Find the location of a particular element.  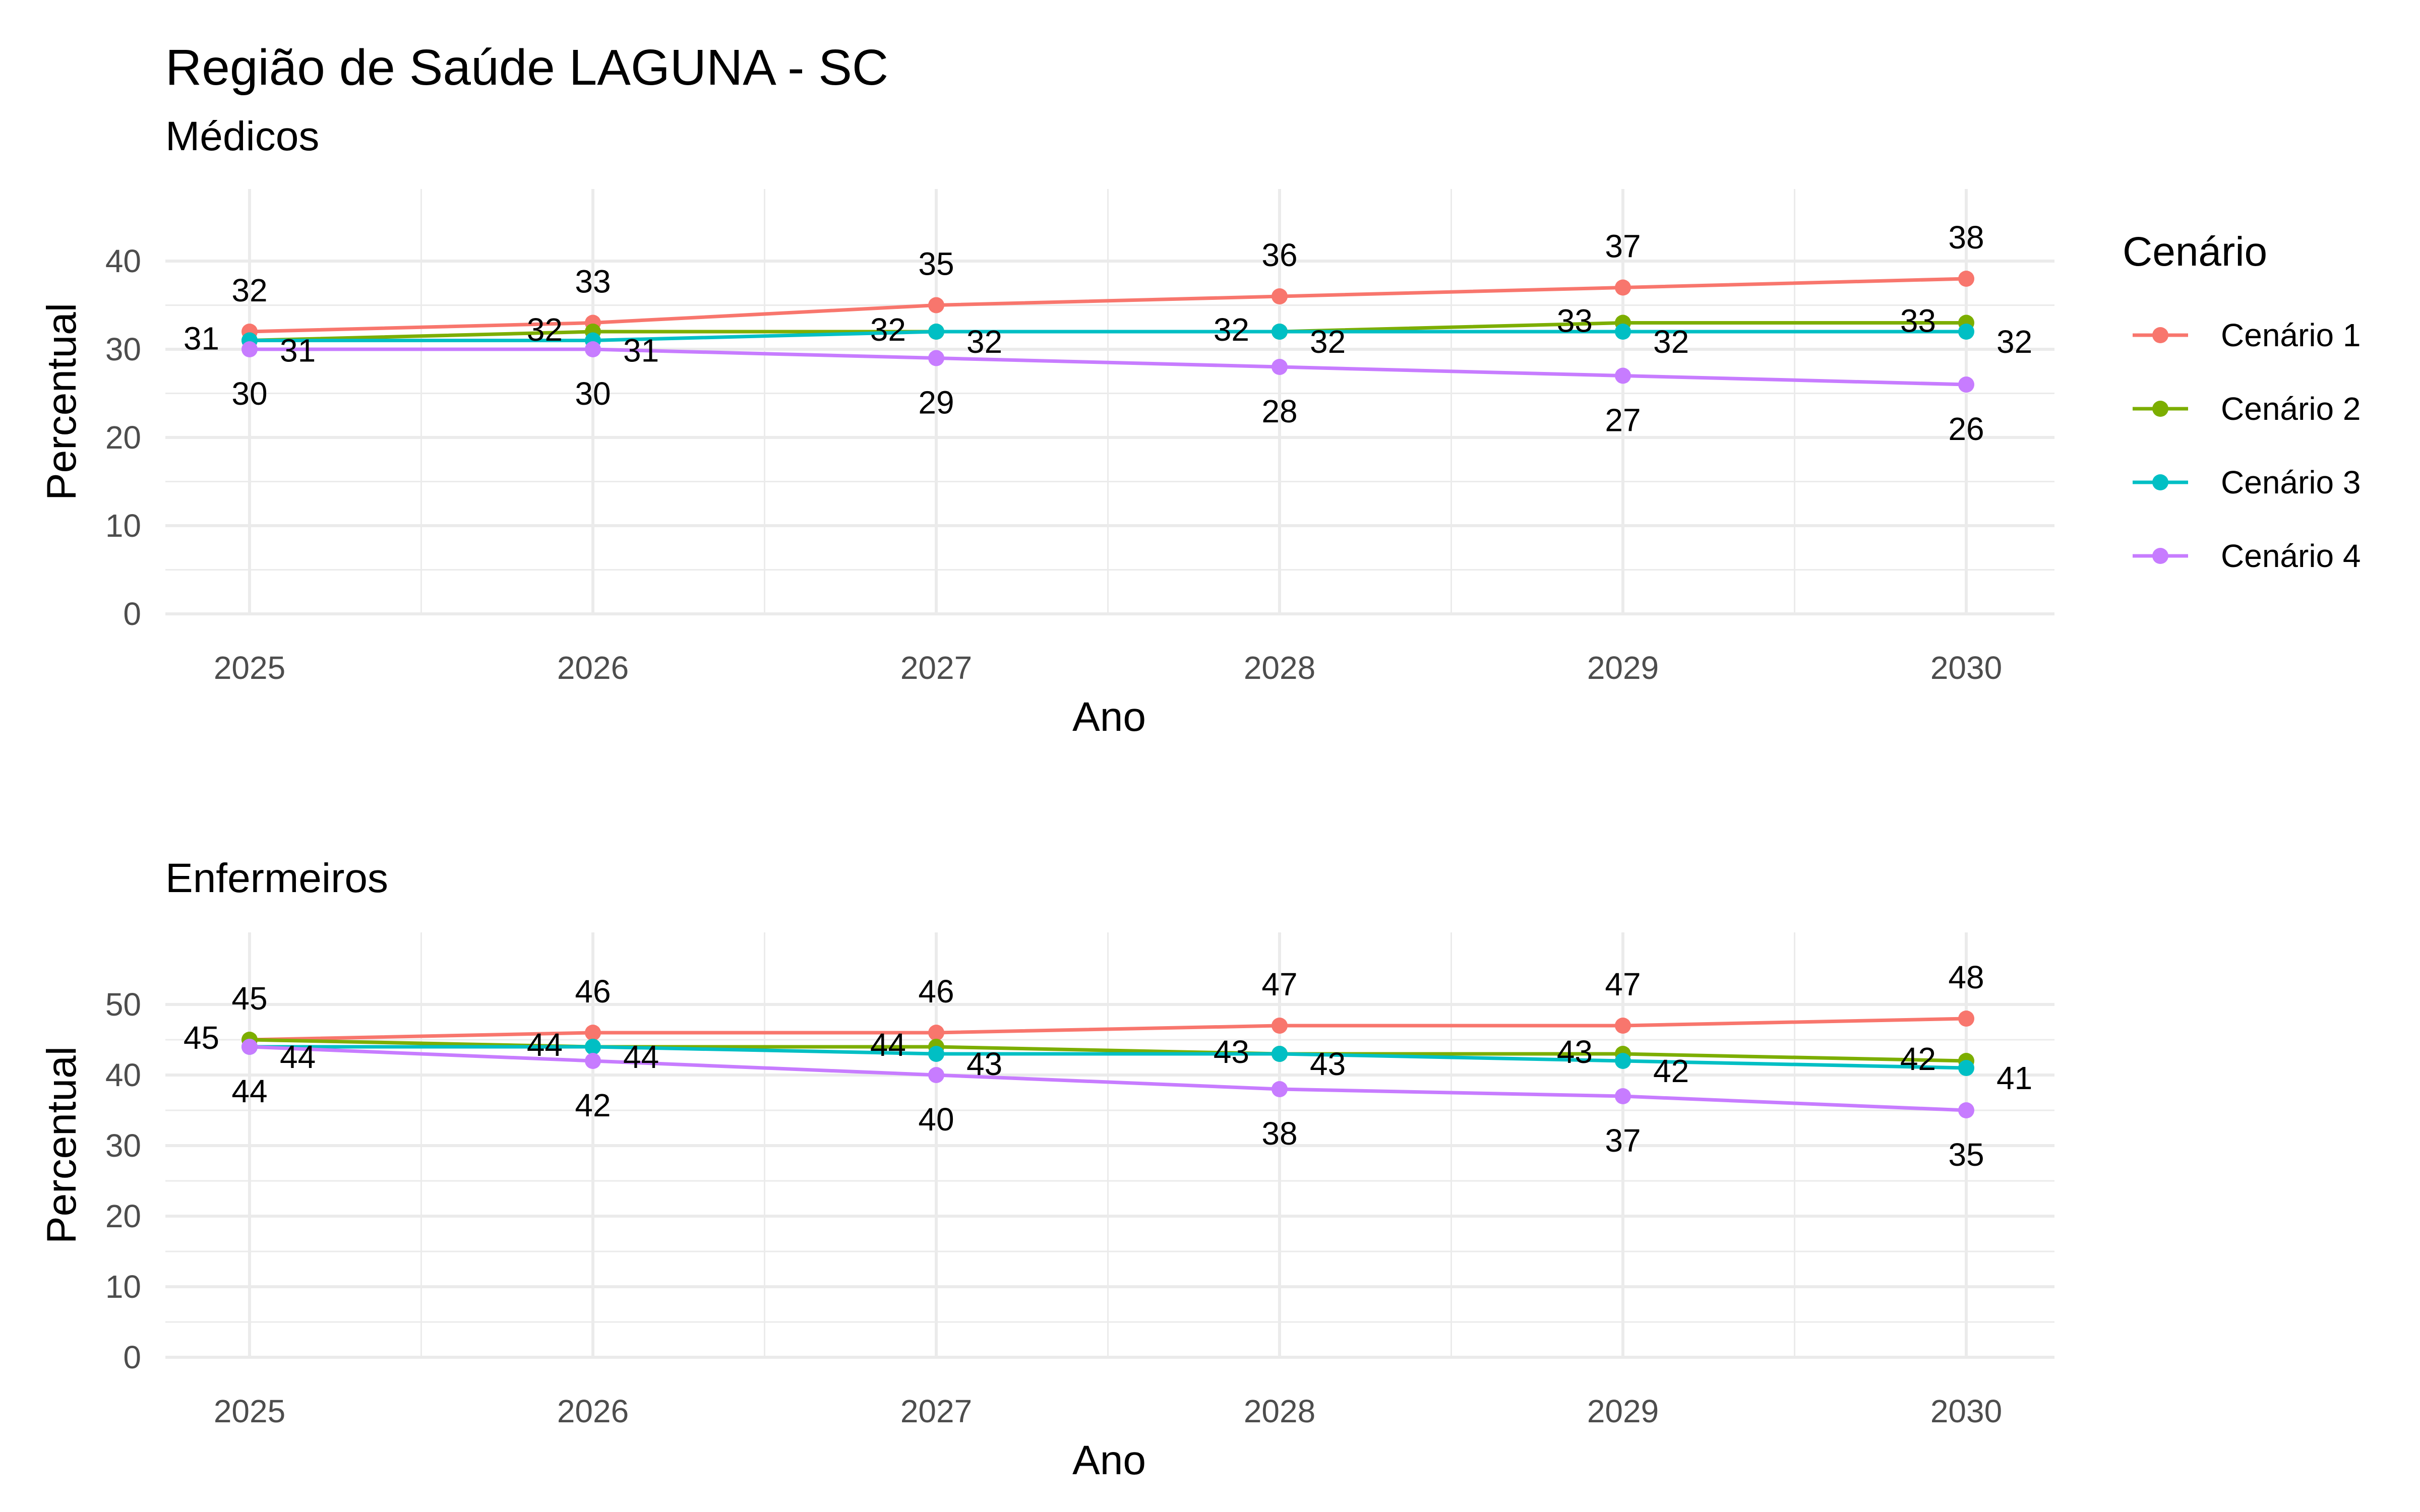

legend-label: Cenário 3 is located at coordinates (2291, 482).